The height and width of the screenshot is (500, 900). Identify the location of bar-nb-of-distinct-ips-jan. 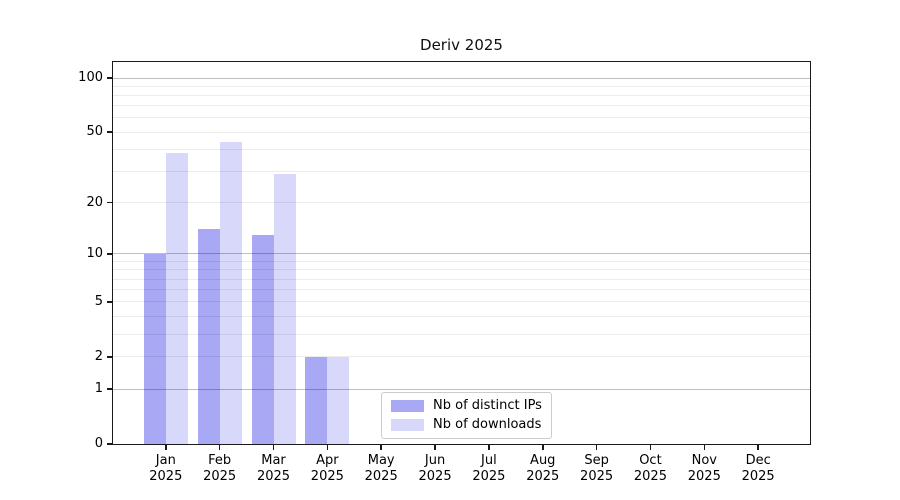
(154, 348).